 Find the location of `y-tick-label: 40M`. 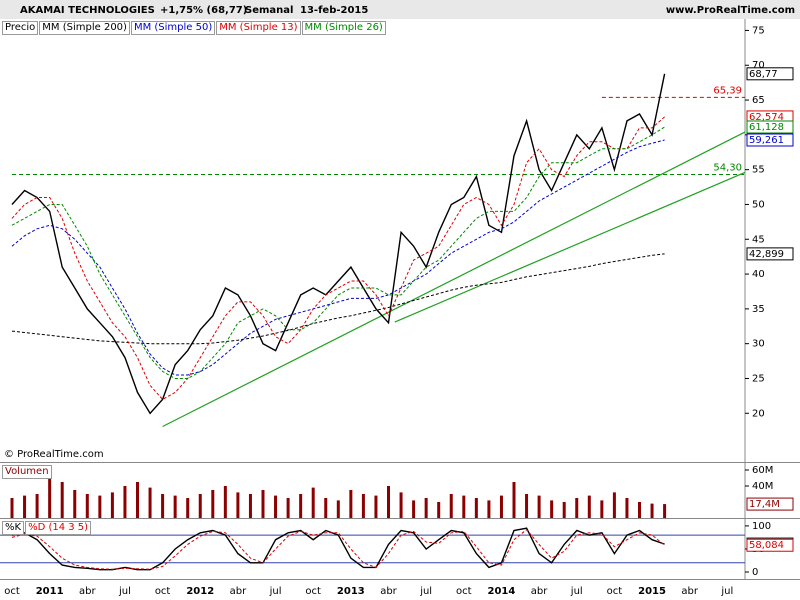

y-tick-label: 40M is located at coordinates (762, 486).